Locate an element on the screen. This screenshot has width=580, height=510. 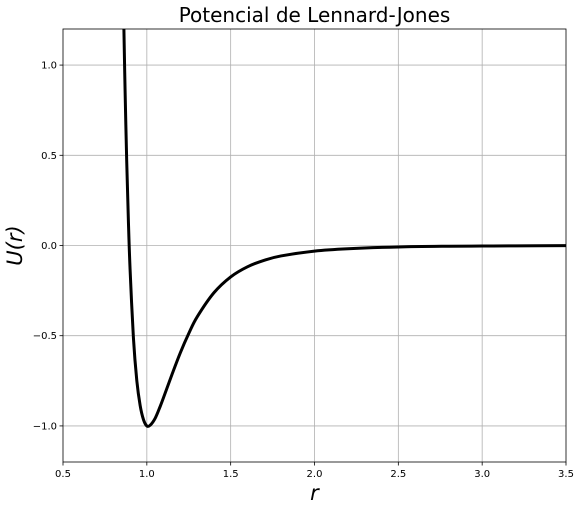
x-tick-label: 1.0 is located at coordinates (147, 474).